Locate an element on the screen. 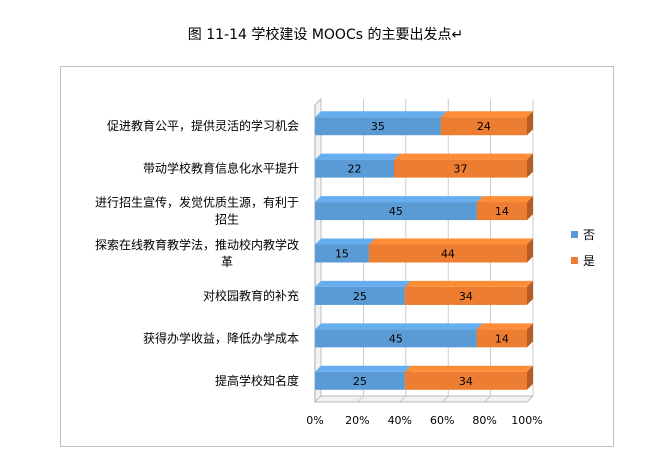  data-label: 37 is located at coordinates (461, 169).